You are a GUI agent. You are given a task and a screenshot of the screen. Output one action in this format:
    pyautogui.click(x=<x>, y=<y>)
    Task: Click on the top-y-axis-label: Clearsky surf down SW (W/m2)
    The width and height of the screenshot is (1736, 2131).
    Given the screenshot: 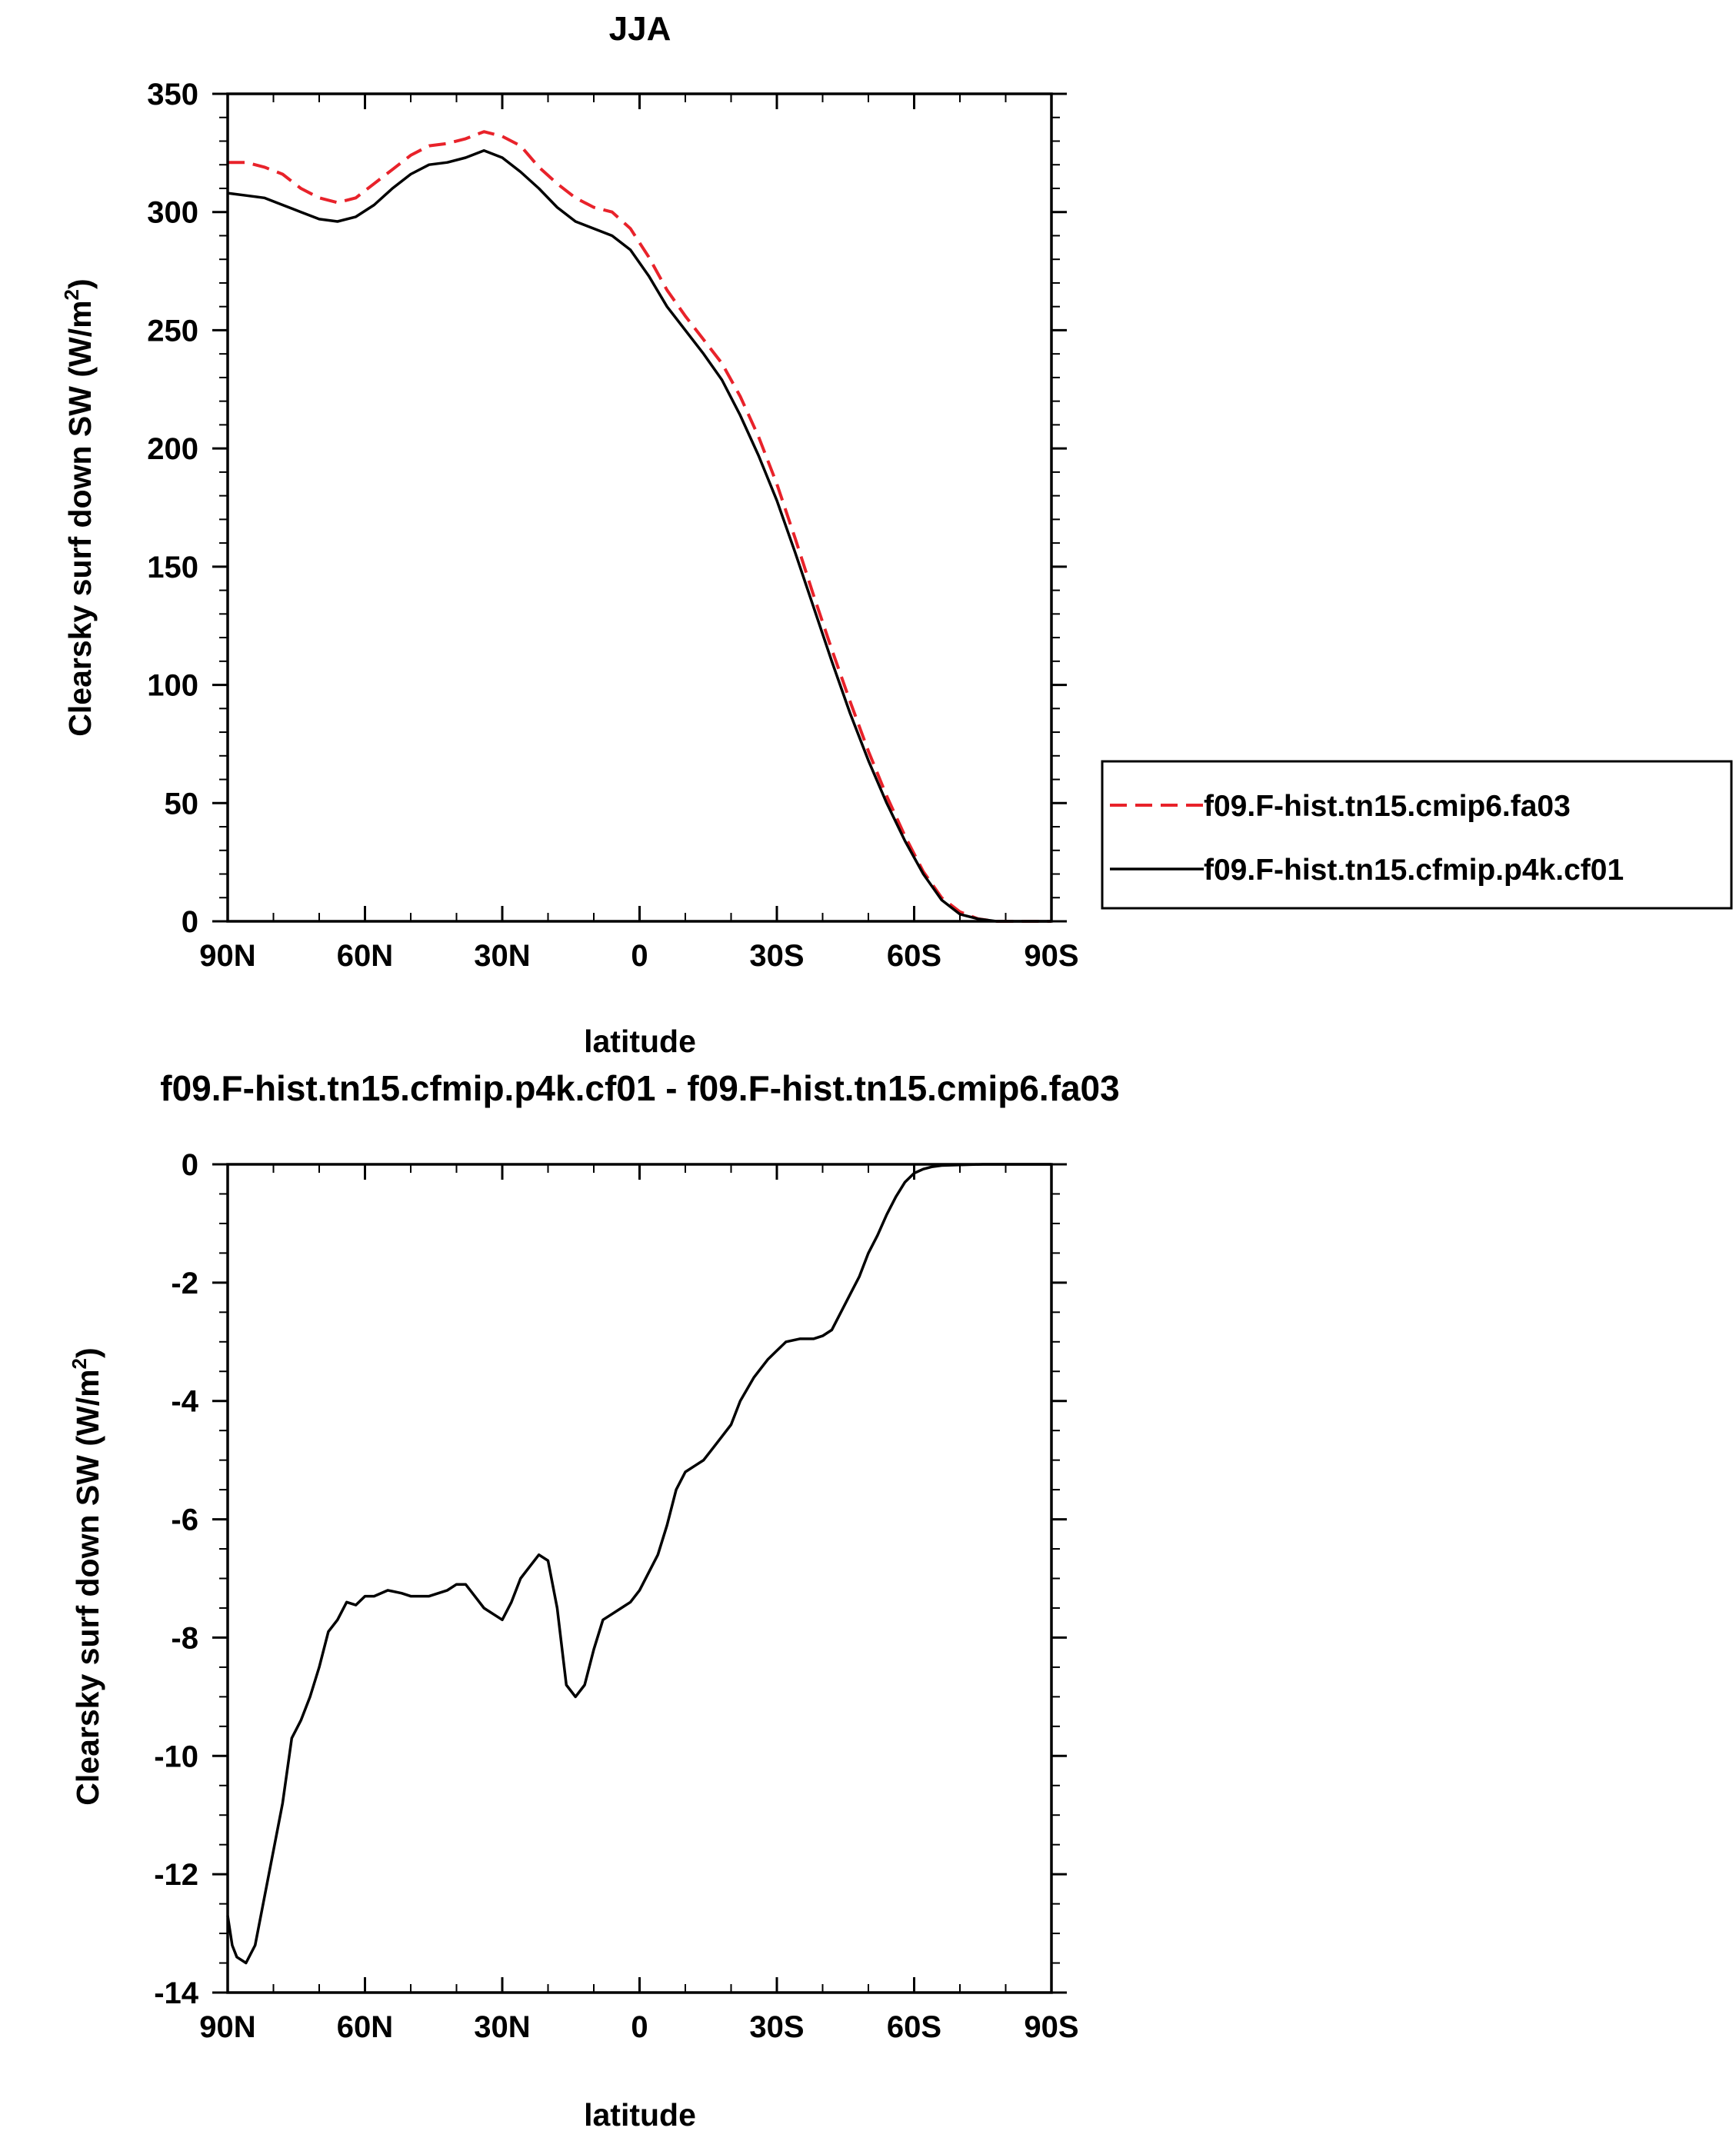 What is the action you would take?
    pyautogui.click(x=79, y=507)
    